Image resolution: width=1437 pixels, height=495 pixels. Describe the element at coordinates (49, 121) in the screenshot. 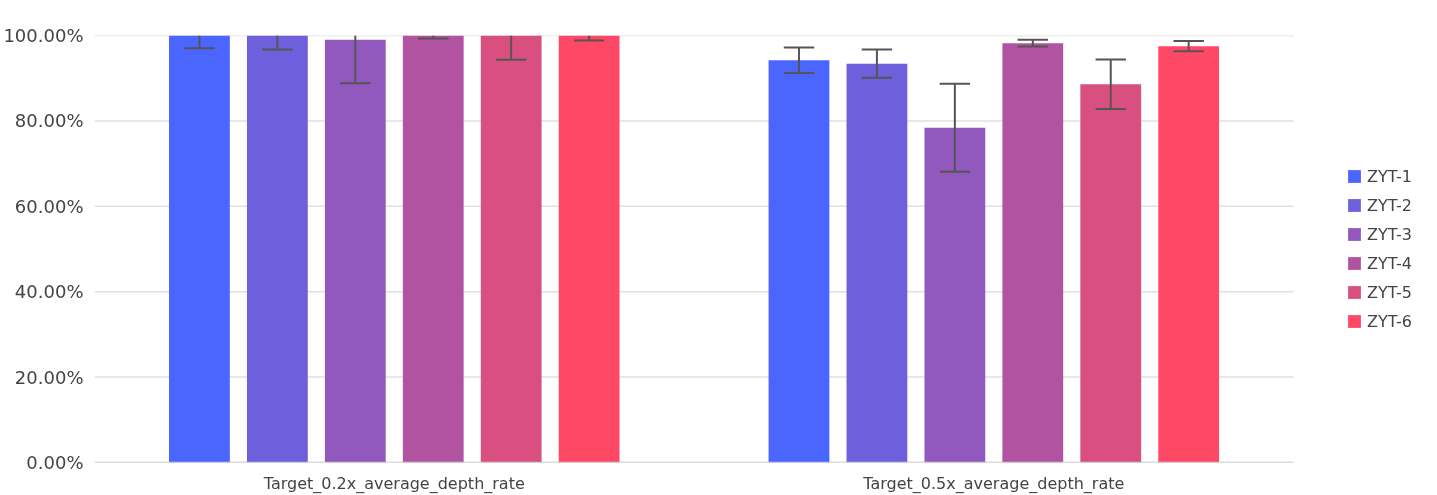

I see `y-tick-label: 80.00%` at that location.